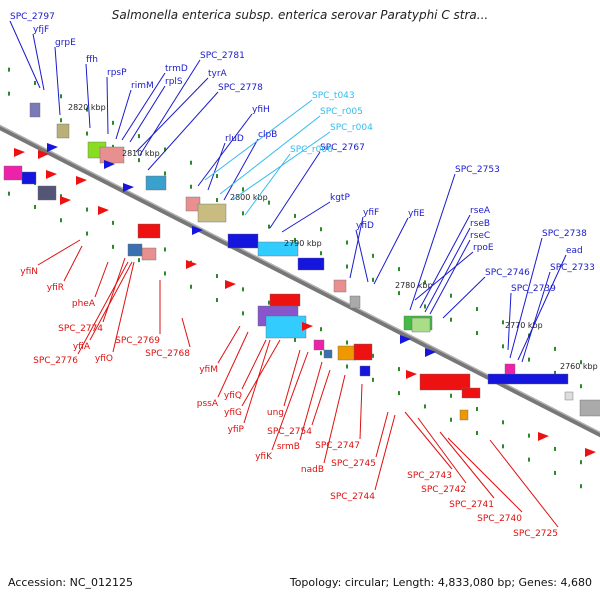 Image resolution: width=600 pixels, height=600 pixels. I want to click on forward-gene-label: ead, so click(574, 251).